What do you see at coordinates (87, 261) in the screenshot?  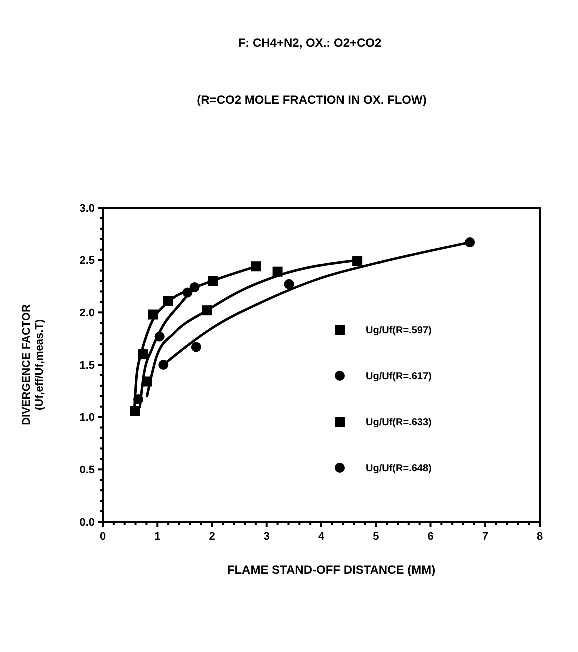 I see `y-tick-label: 2.5` at bounding box center [87, 261].